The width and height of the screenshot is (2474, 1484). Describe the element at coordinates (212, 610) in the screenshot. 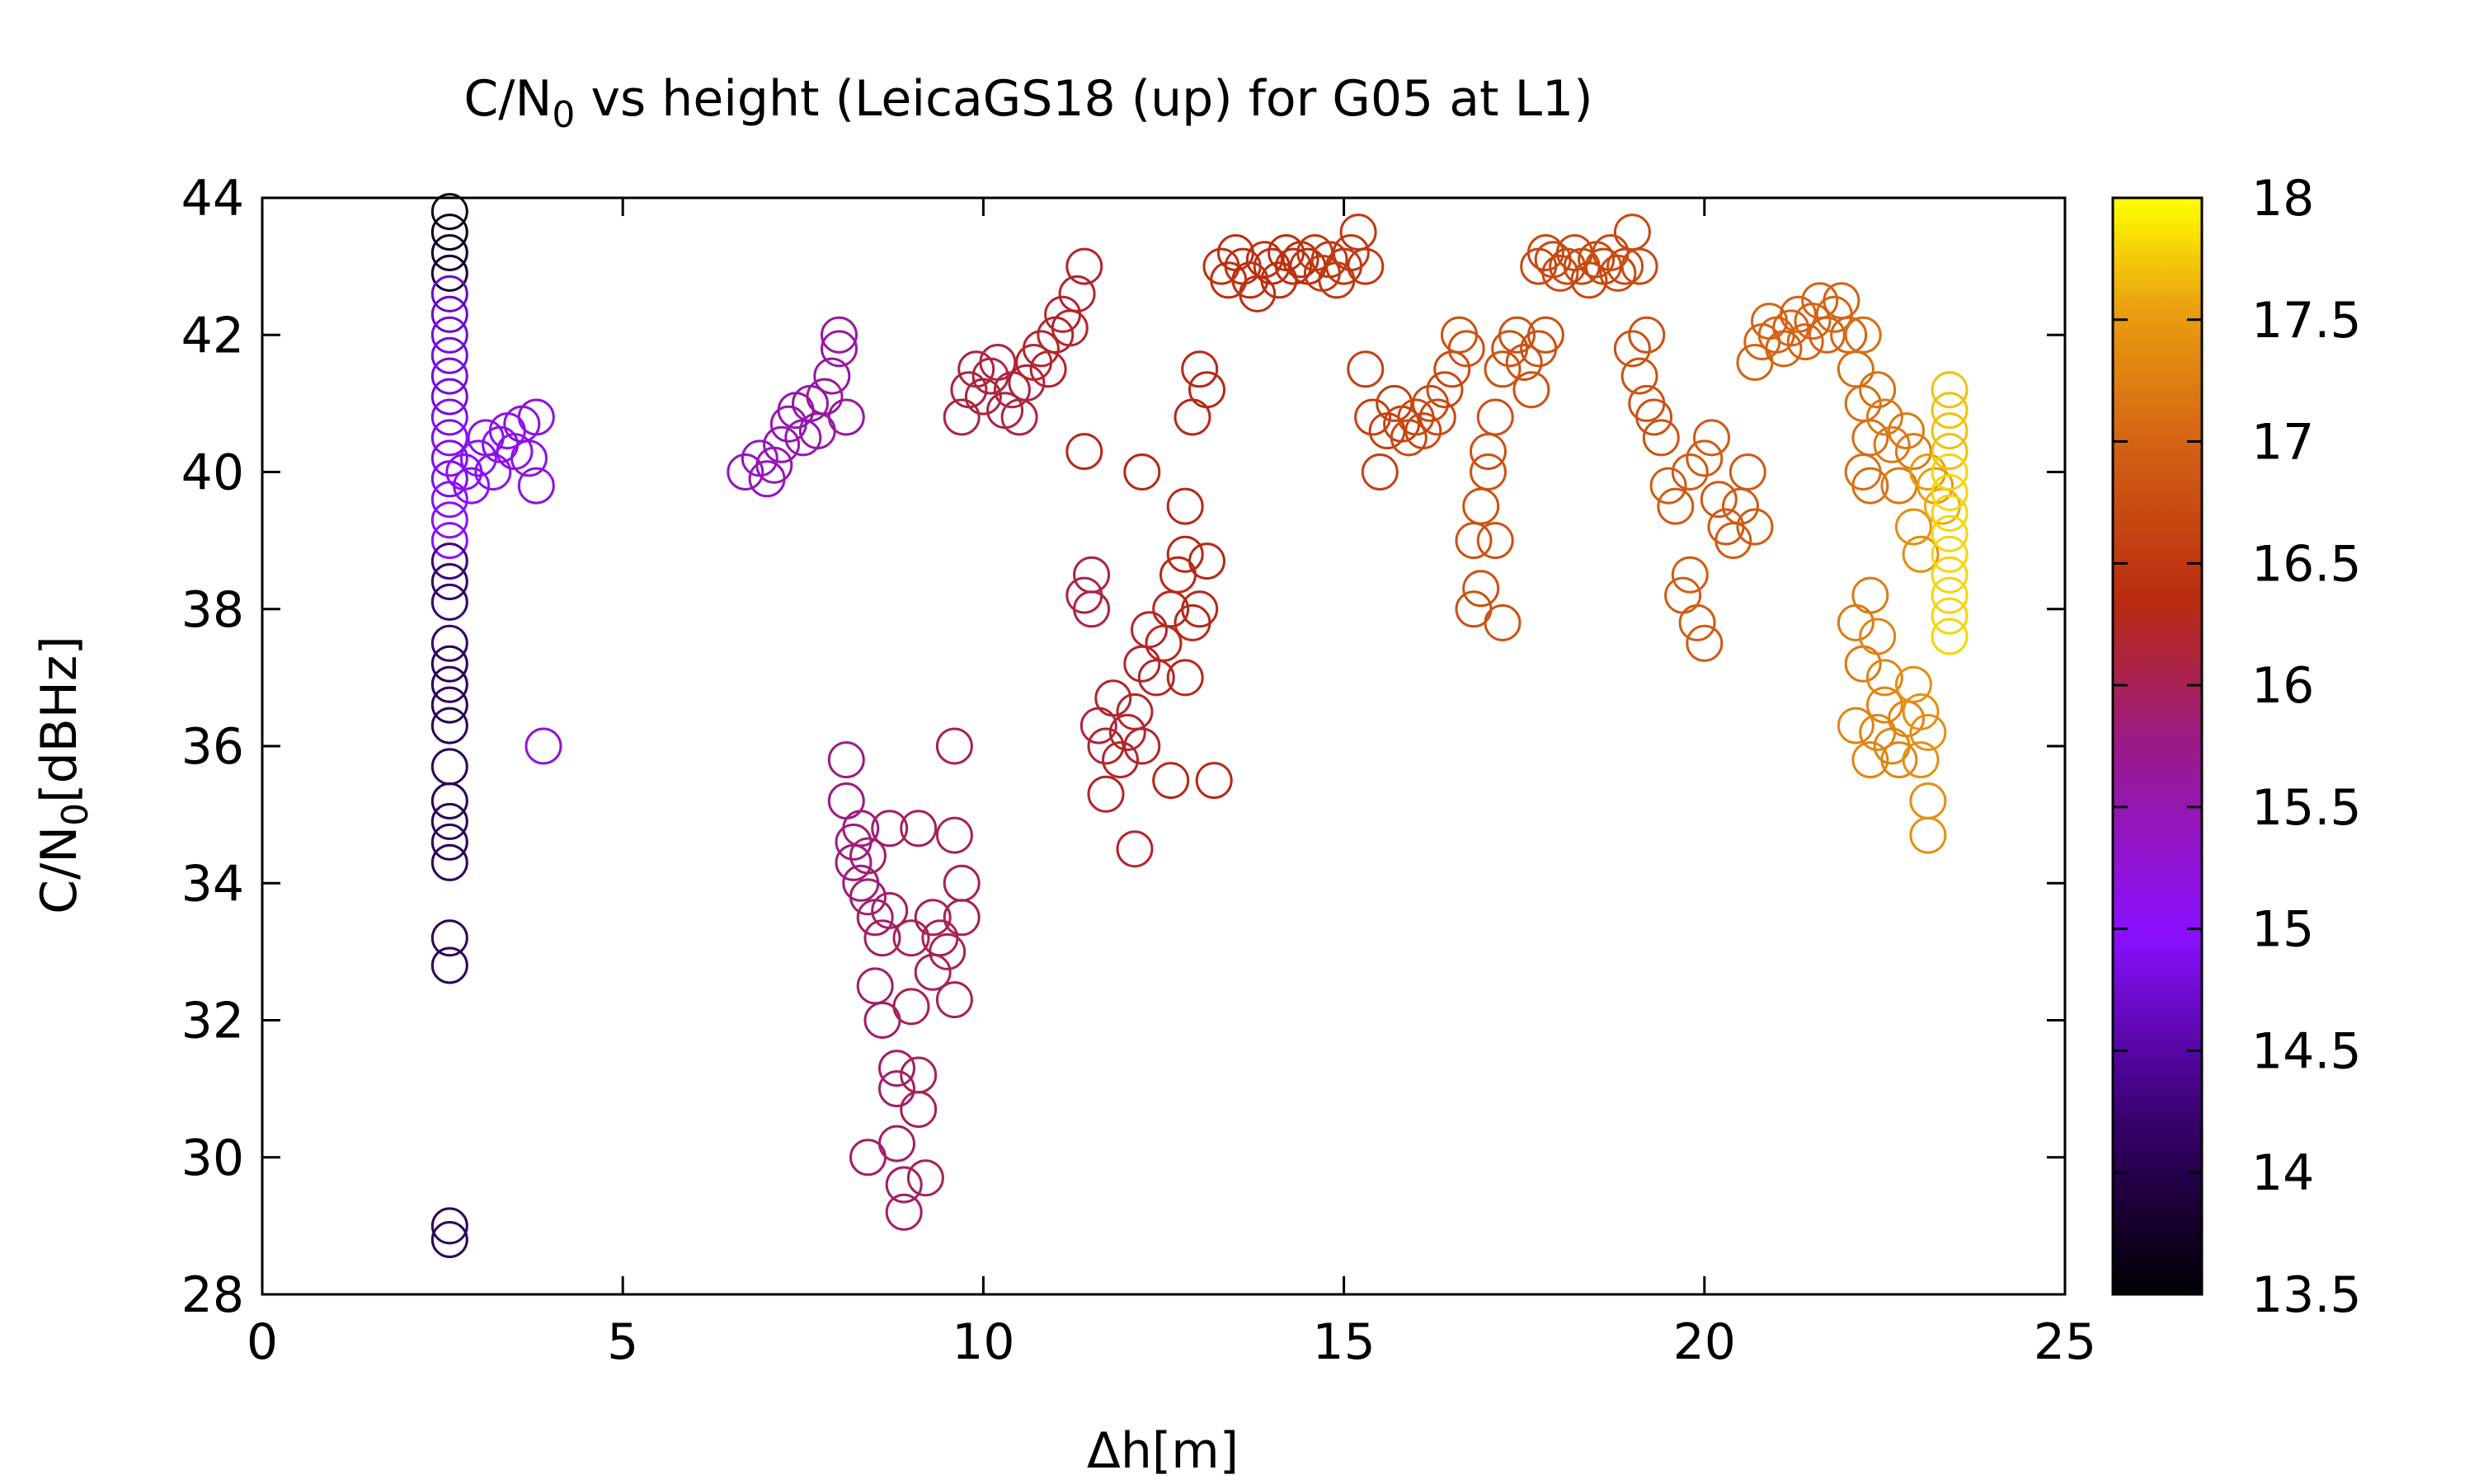

I see `y-tick-label: 38` at that location.